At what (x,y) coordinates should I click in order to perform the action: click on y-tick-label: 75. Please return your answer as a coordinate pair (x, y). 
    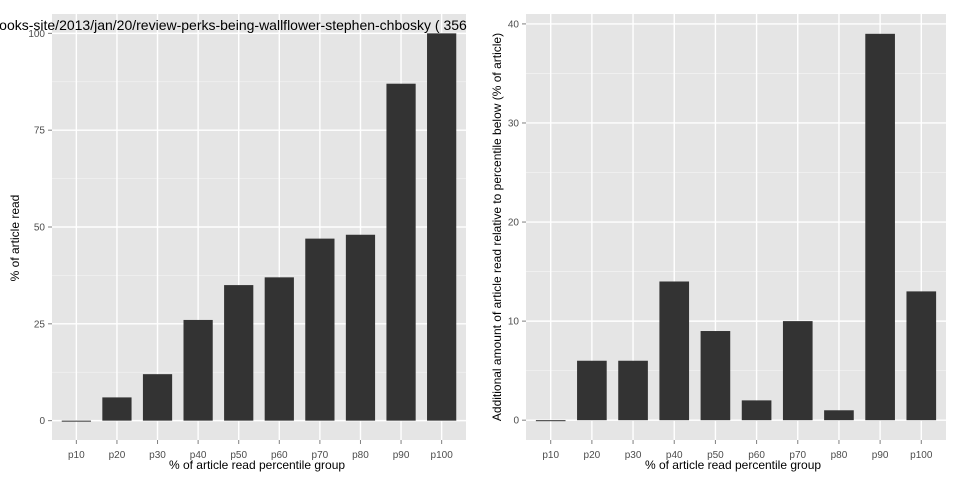
    Looking at the image, I should click on (40, 131).